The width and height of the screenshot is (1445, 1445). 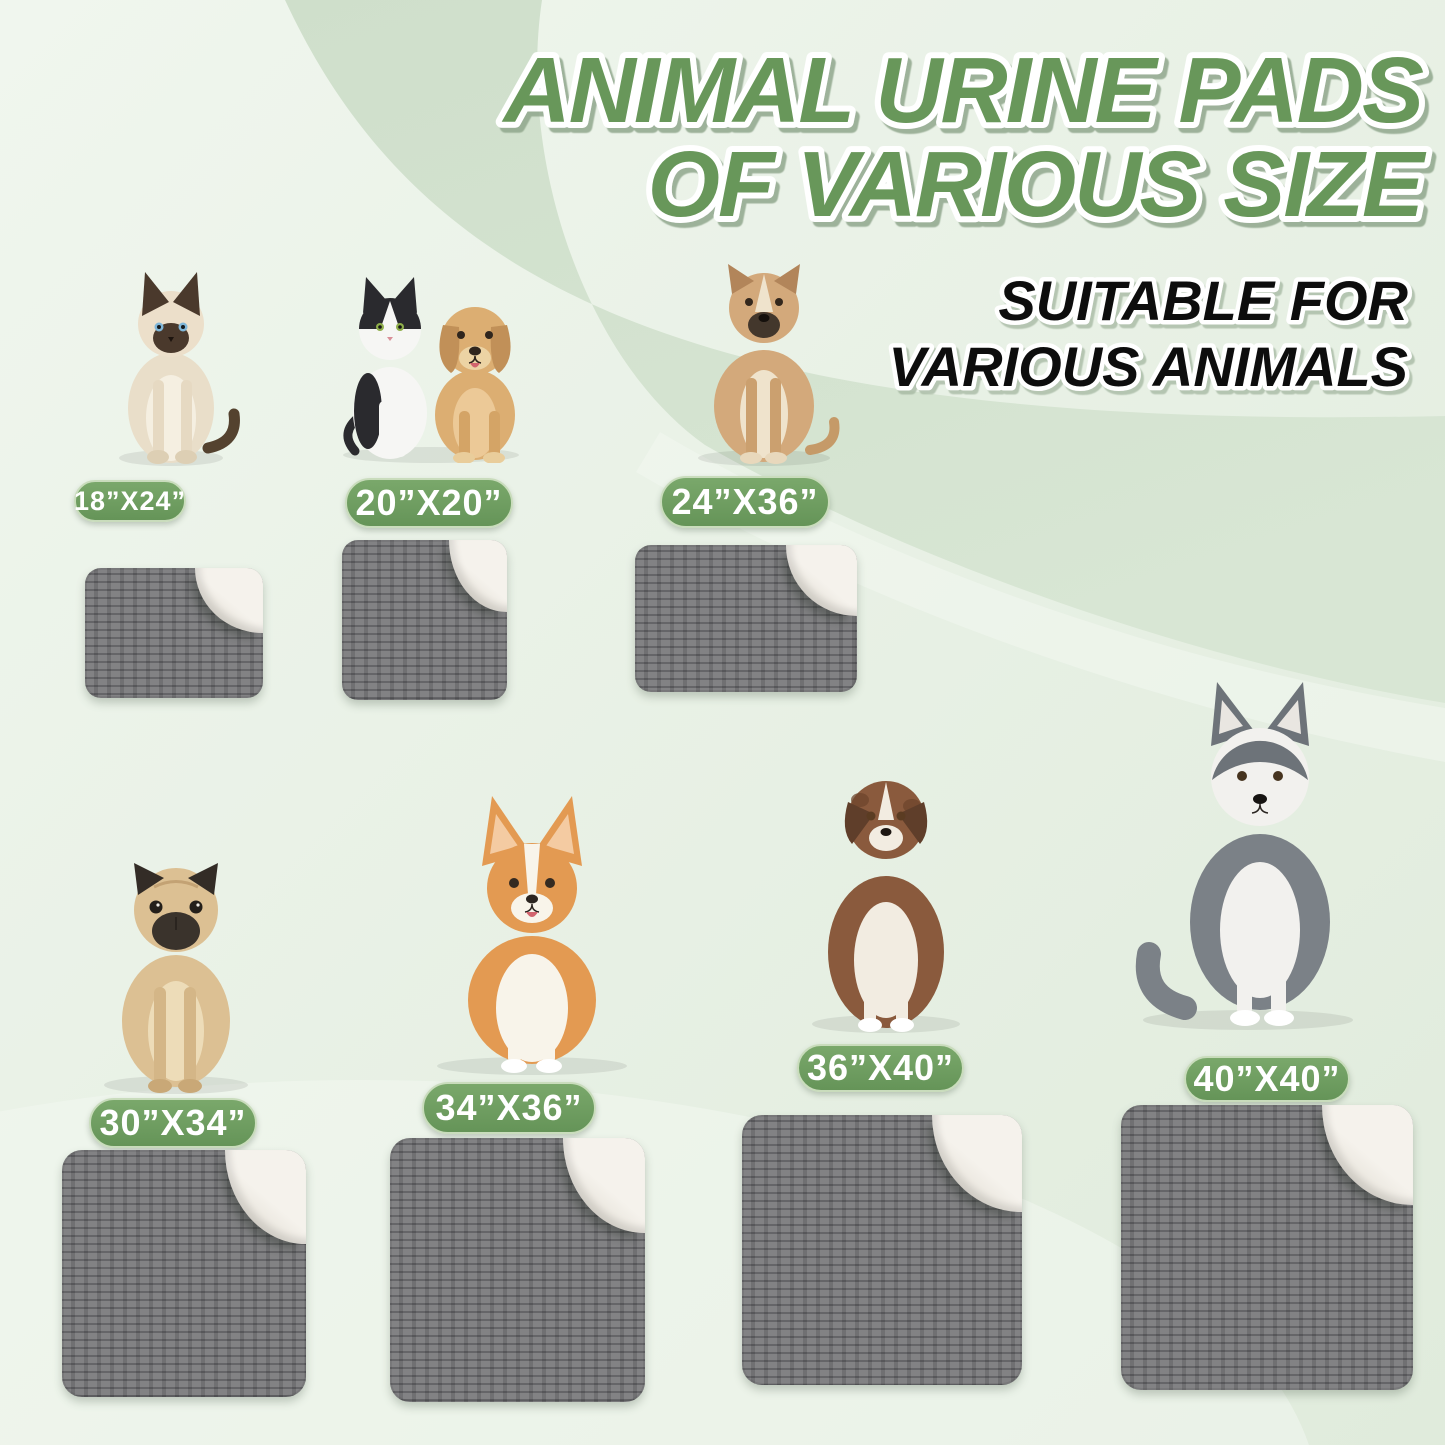 I want to click on pad-36x40, so click(x=882, y=1250).